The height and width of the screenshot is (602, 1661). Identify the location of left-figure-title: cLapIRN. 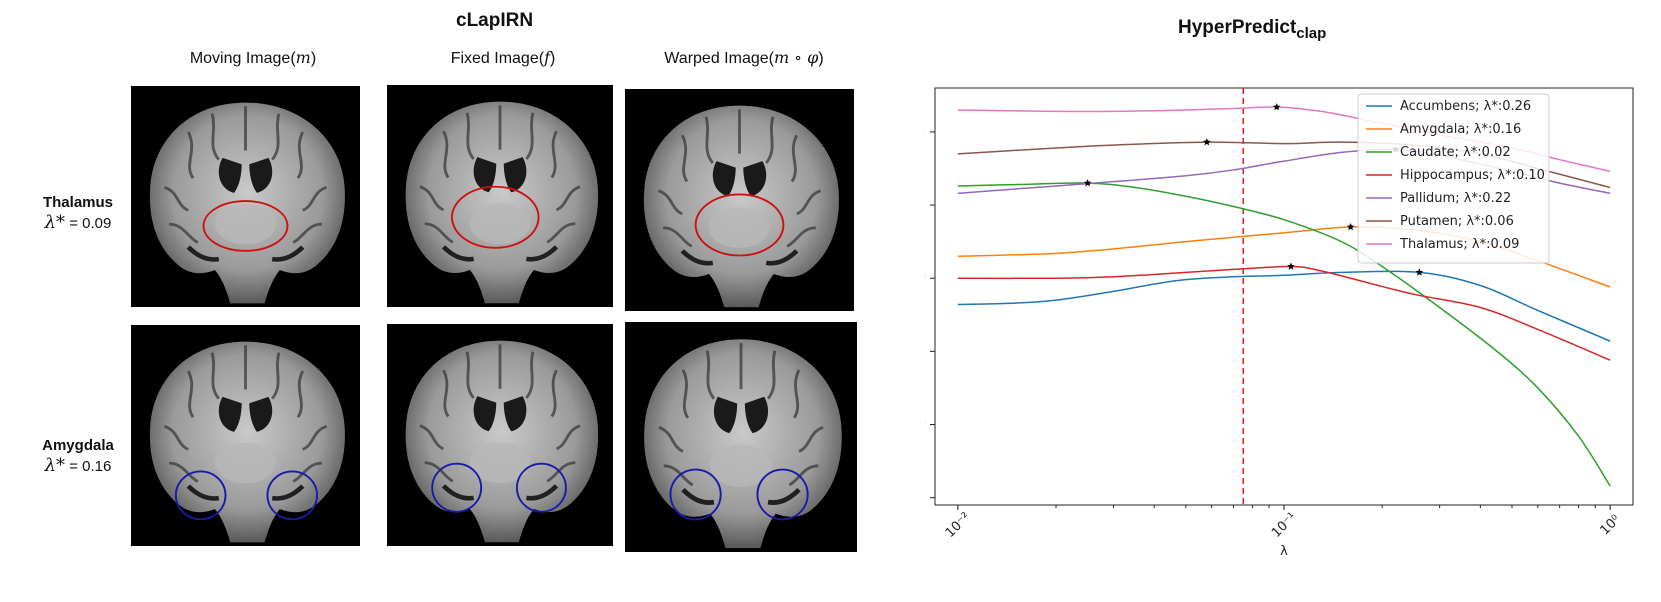
(495, 20).